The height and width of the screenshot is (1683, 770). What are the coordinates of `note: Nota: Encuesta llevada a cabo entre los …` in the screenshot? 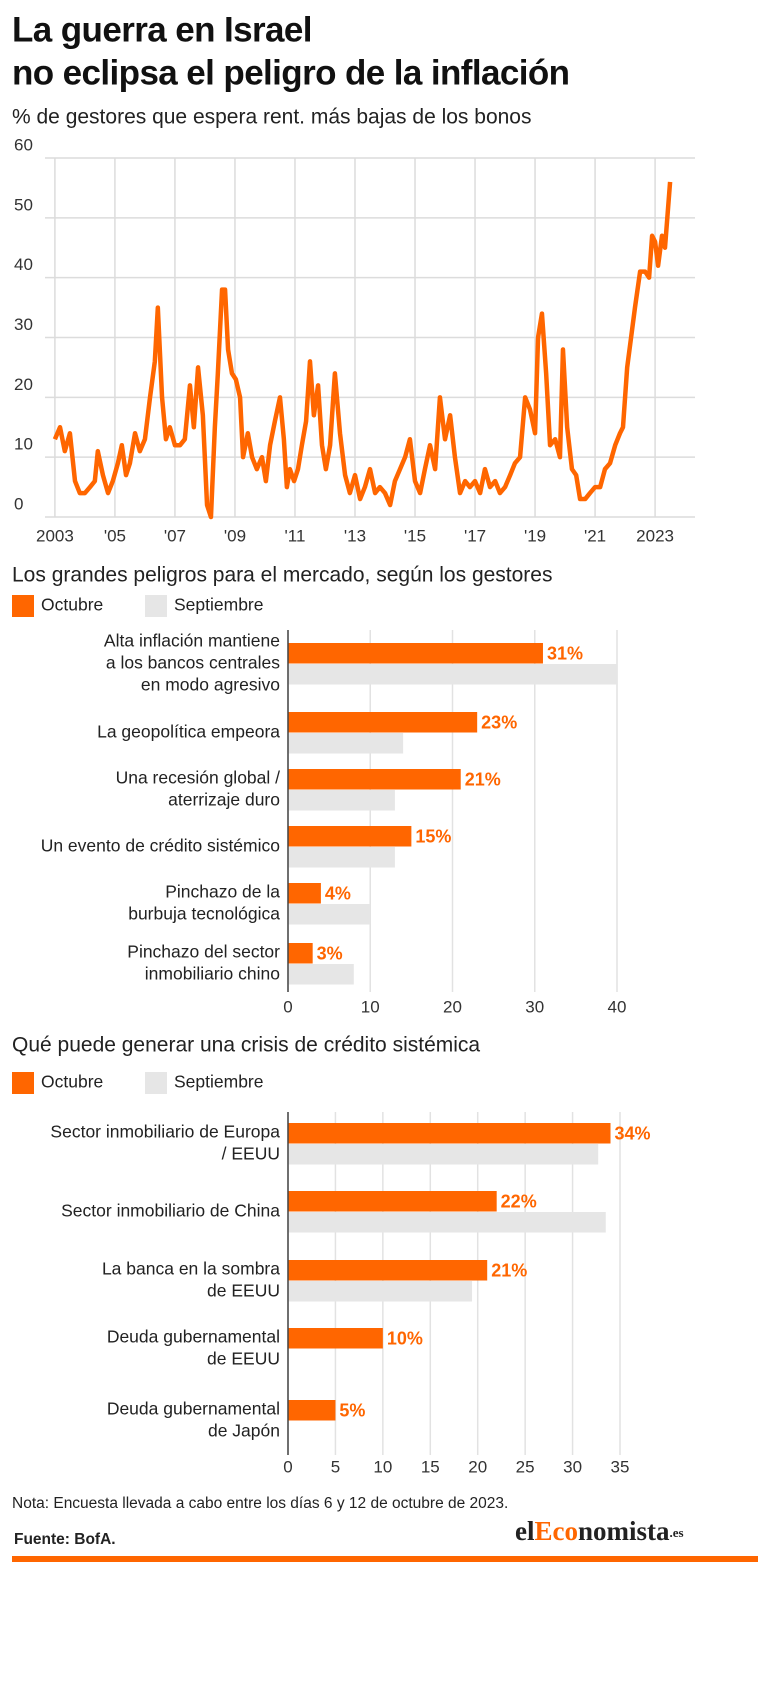 It's located at (260, 1503).